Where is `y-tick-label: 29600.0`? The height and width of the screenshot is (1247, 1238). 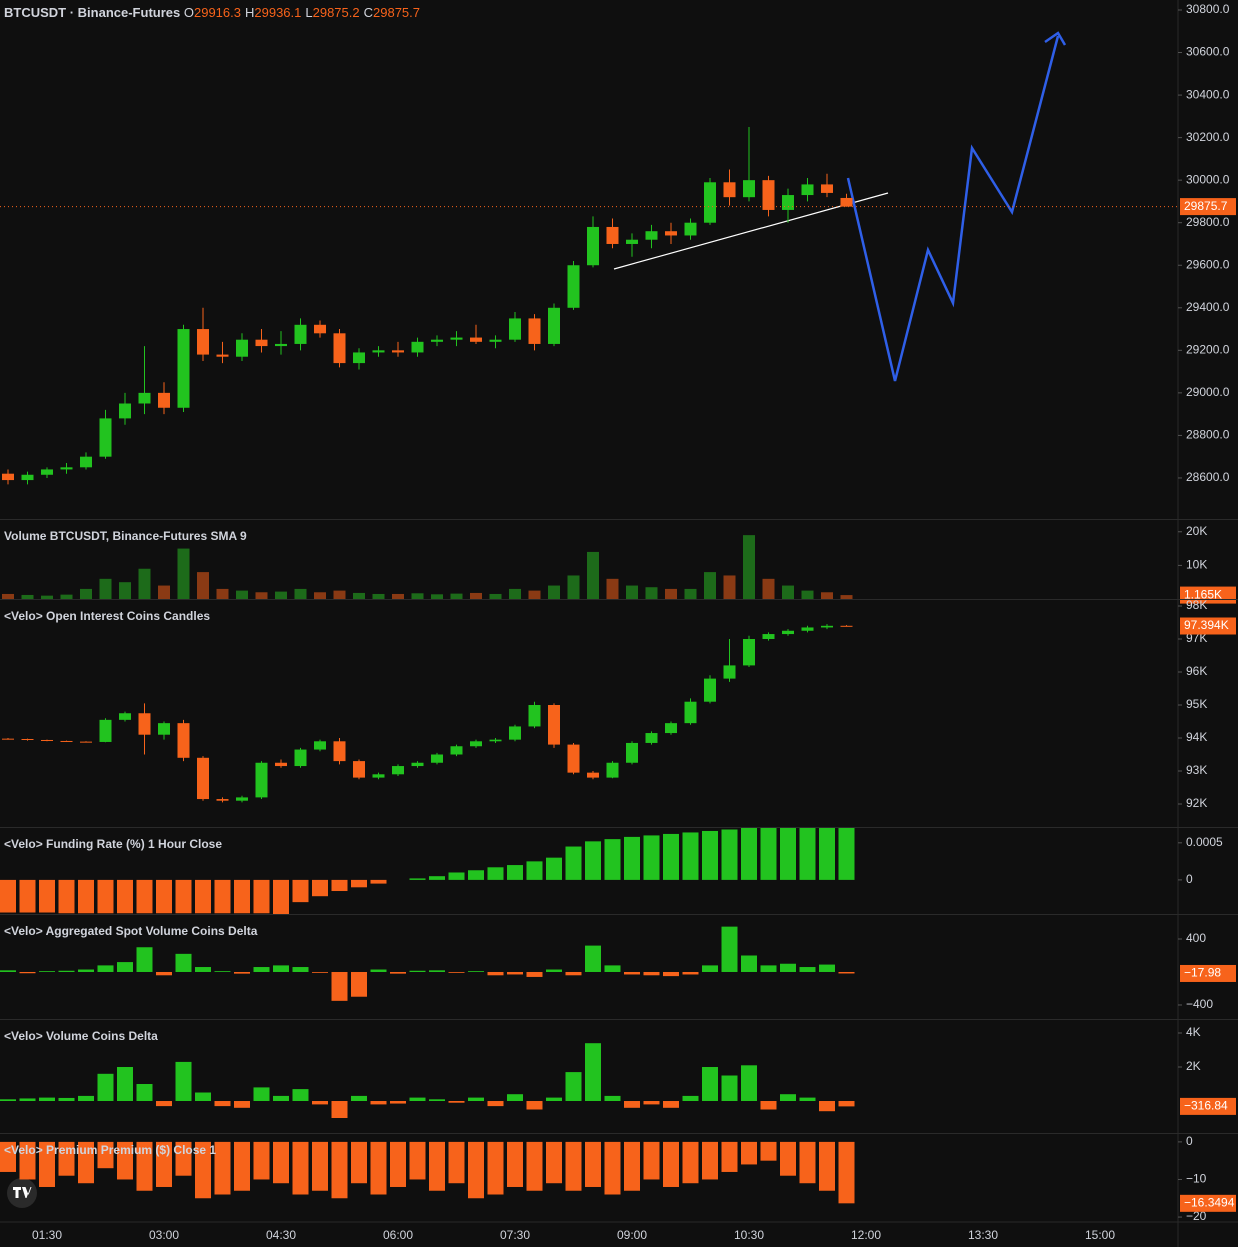 y-tick-label: 29600.0 is located at coordinates (1208, 264).